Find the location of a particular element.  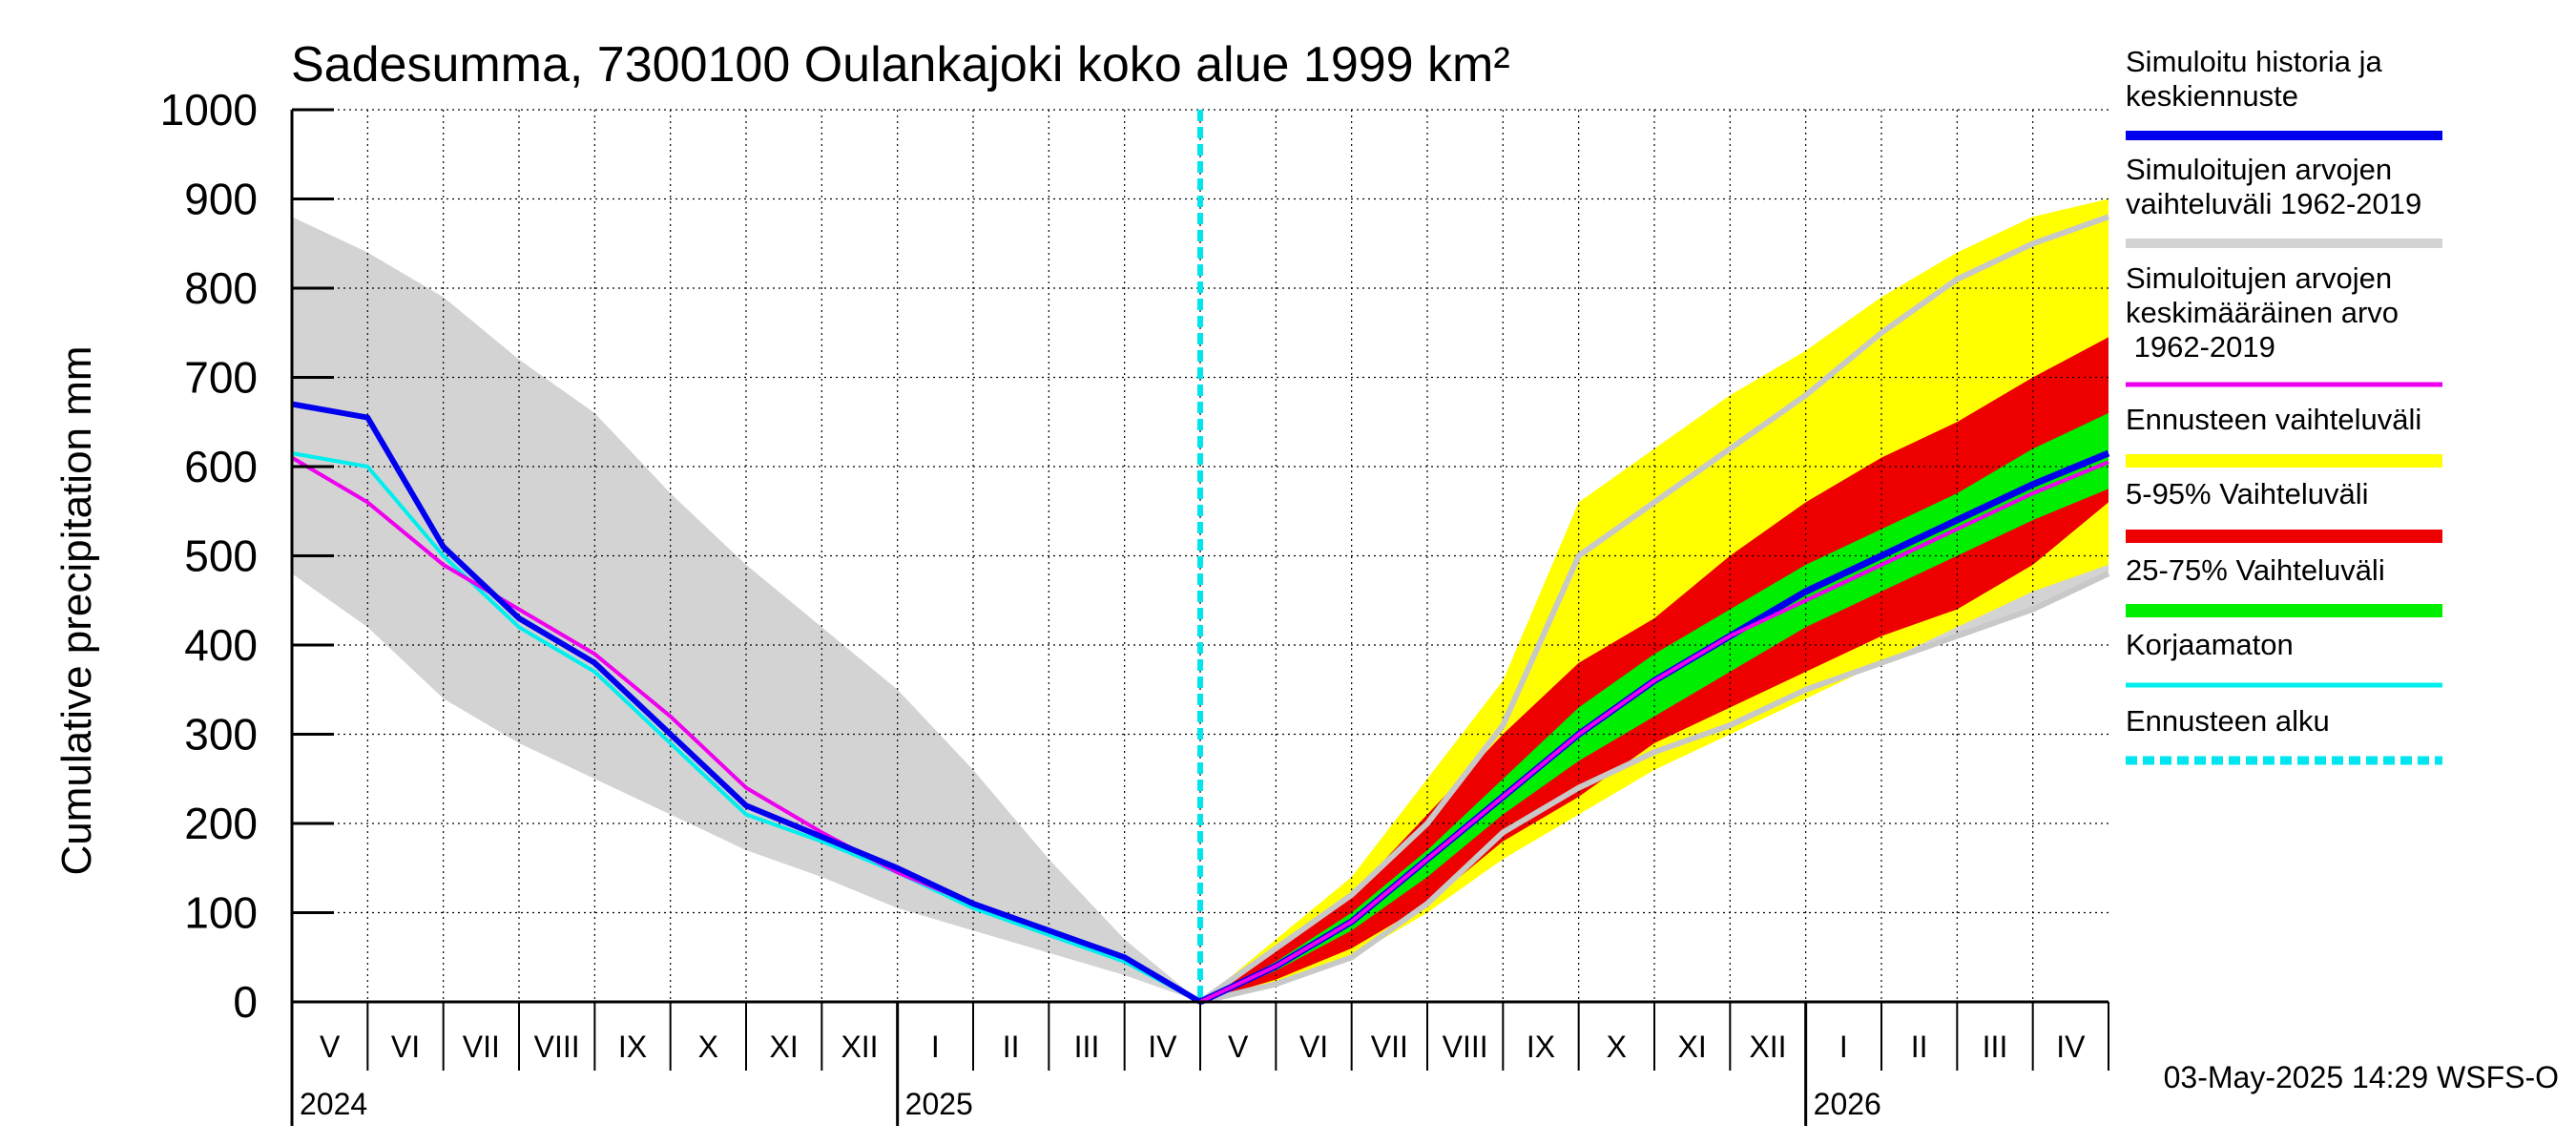

legend-item: 25-75% Vaihteluväli is located at coordinates (2284, 585).